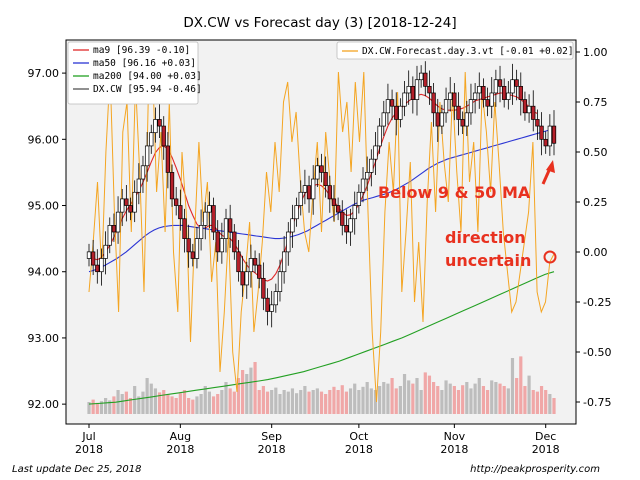  Describe the element at coordinates (44, 73) in the screenshot. I see `left-tick-label: 97.00` at that location.